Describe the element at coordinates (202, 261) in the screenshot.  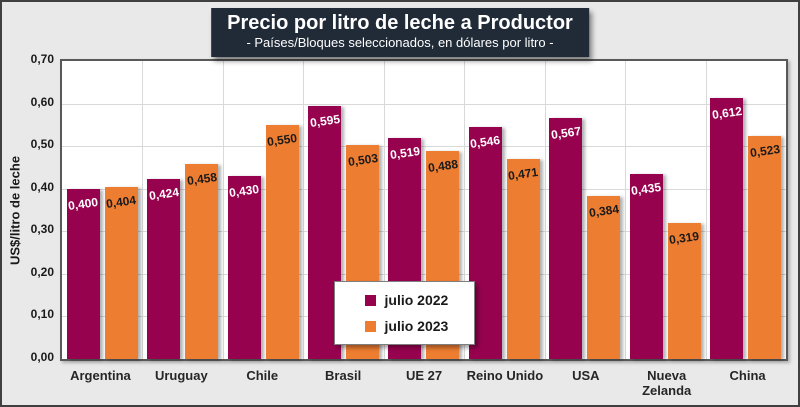
I see `bar-julio-2023-uruguay: 0,458` at that location.